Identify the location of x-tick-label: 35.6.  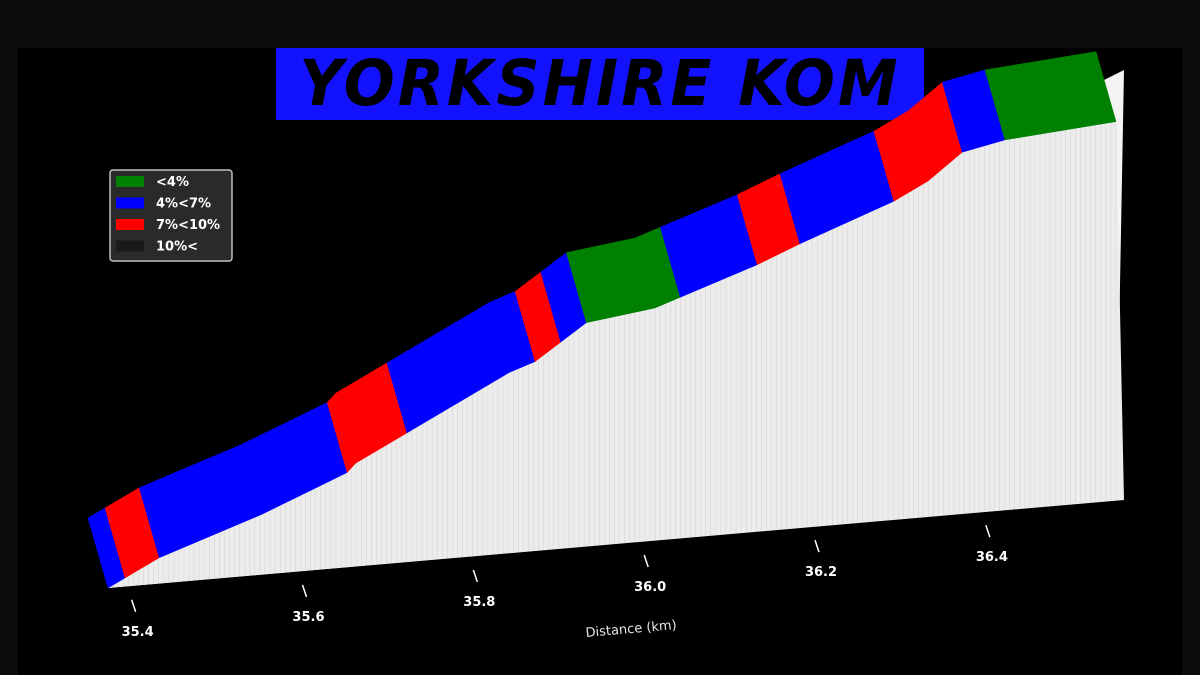
(308, 617).